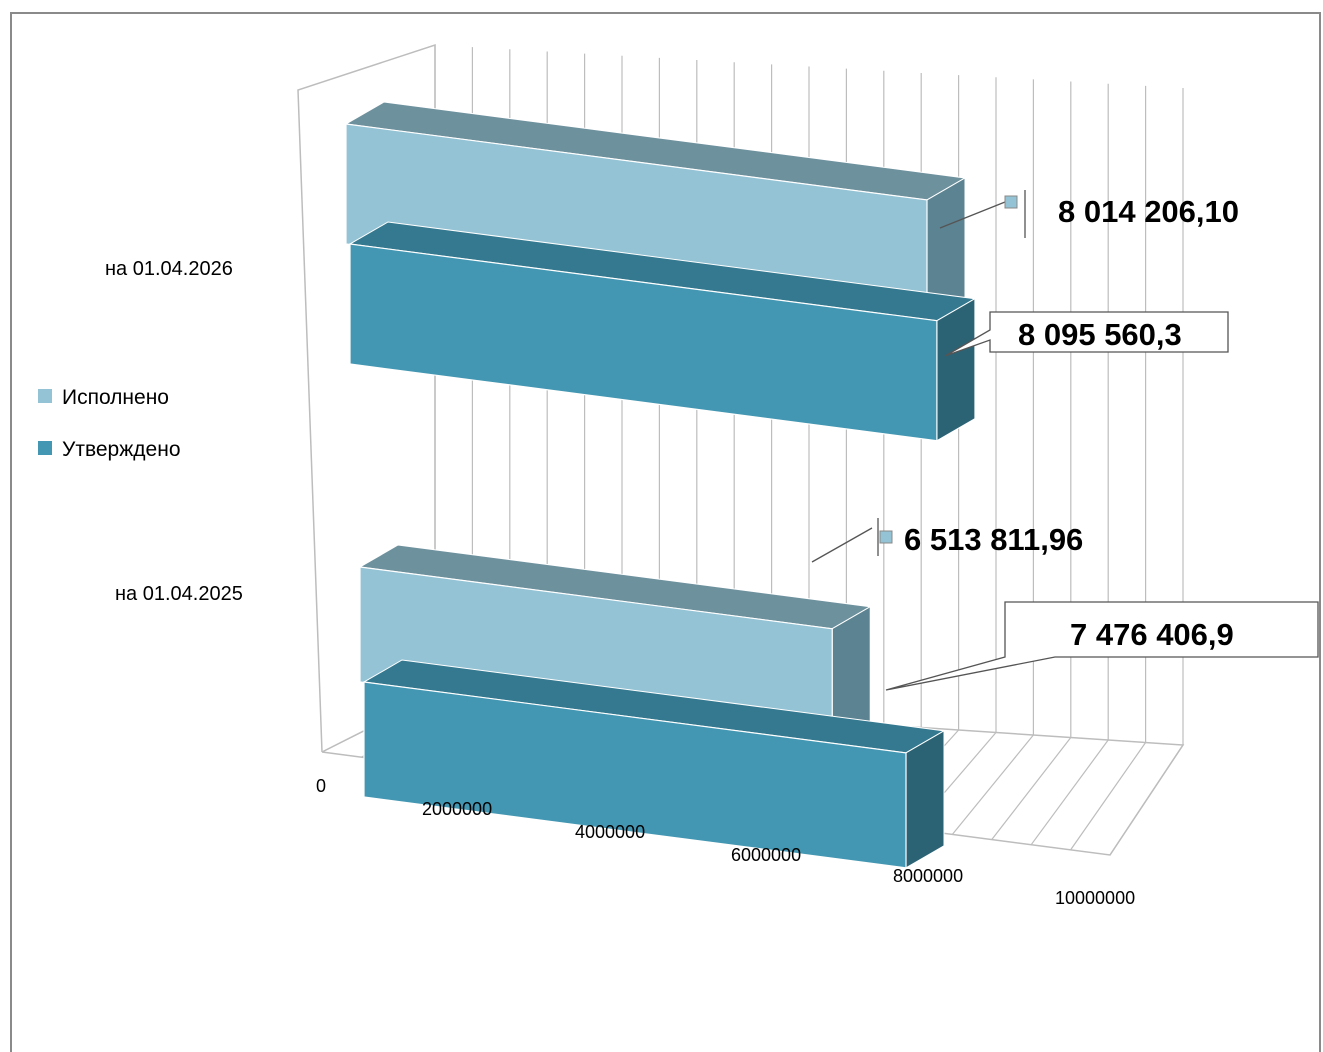 Image resolution: width=1323 pixels, height=1052 pixels. What do you see at coordinates (45, 448) in the screenshot?
I see `legend-swatch-approved` at bounding box center [45, 448].